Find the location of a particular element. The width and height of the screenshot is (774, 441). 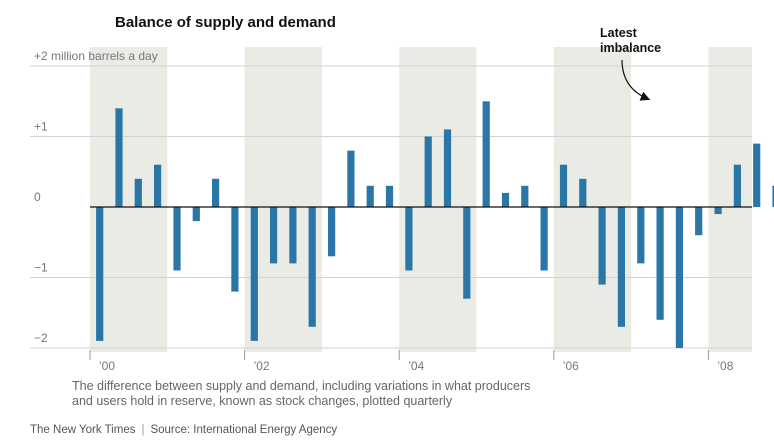

y-tick-label: +2 million barrels a day is located at coordinates (96, 56).